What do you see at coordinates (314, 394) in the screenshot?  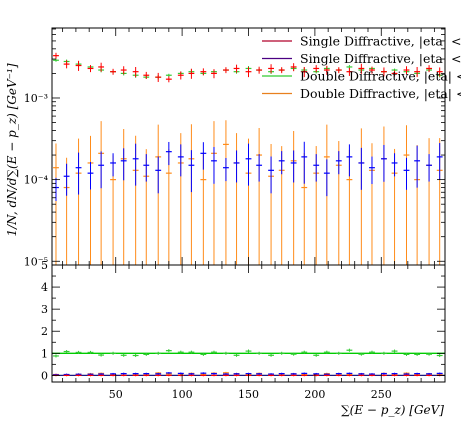 I see `x-tick-label: 200` at bounding box center [314, 394].